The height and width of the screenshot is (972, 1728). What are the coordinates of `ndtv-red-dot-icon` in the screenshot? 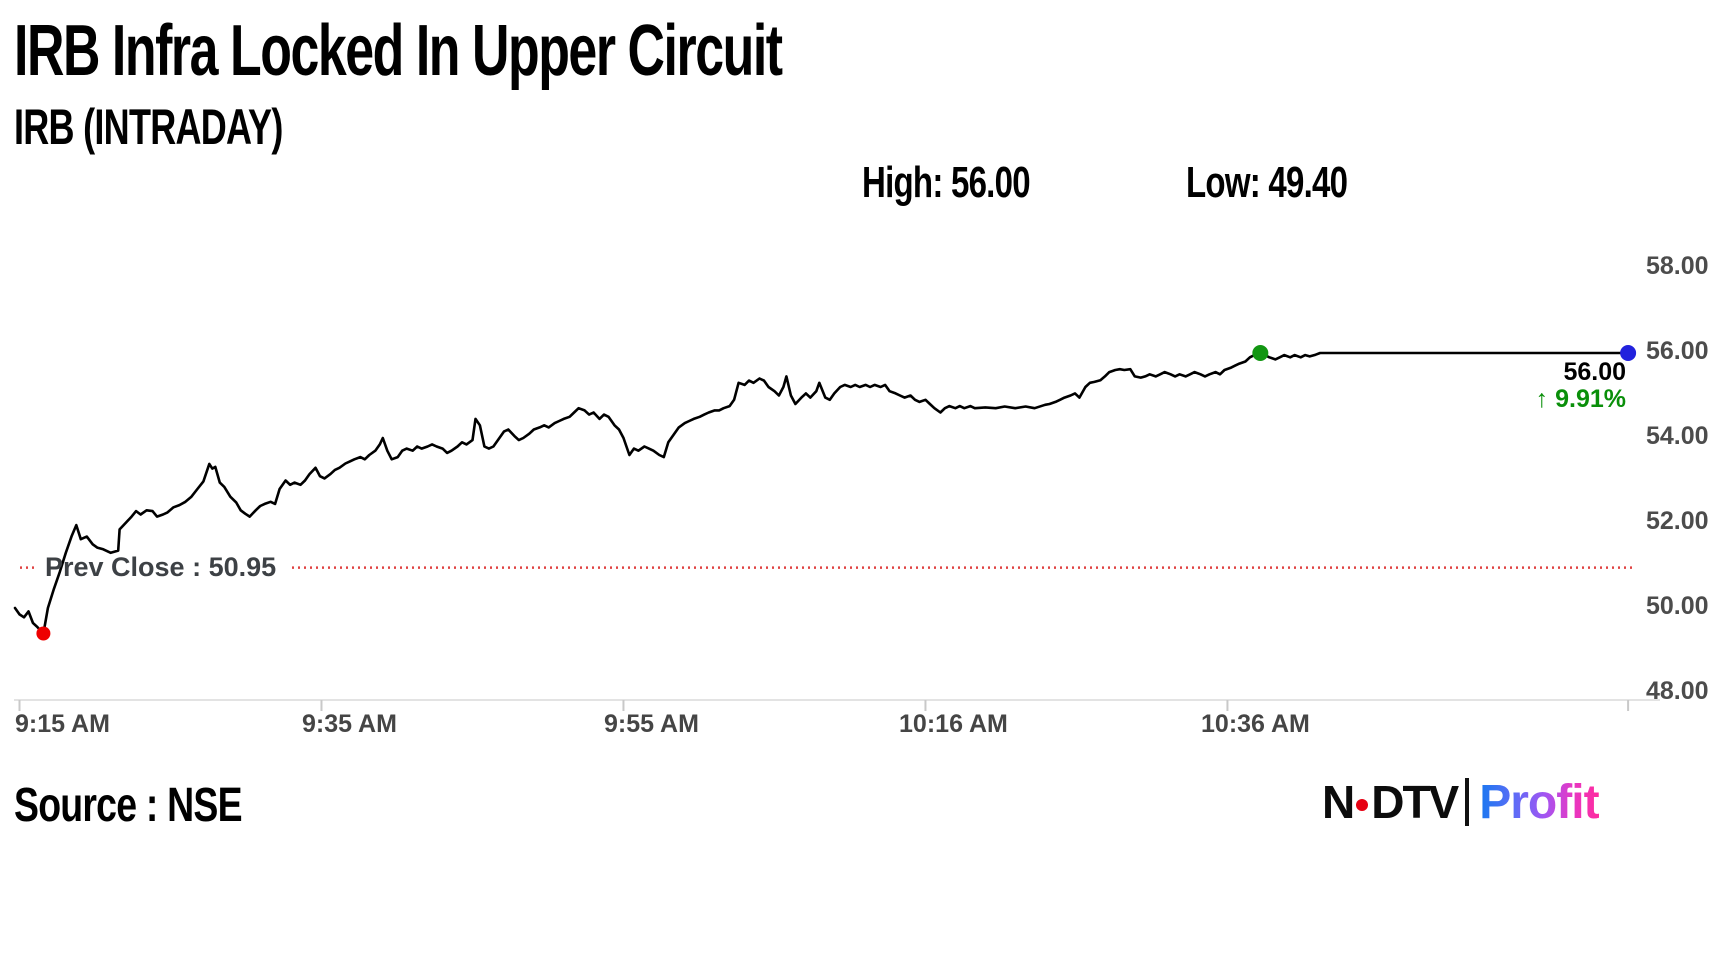 It's located at (1362, 805).